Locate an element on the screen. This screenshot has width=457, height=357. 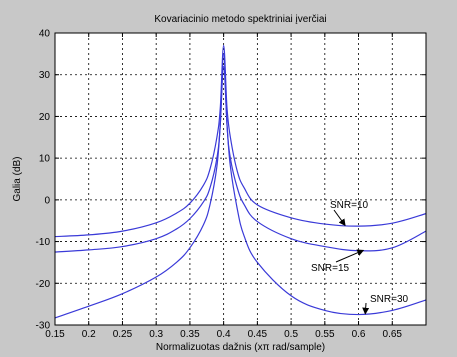
x-tick-label: 0.35 is located at coordinates (190, 334).